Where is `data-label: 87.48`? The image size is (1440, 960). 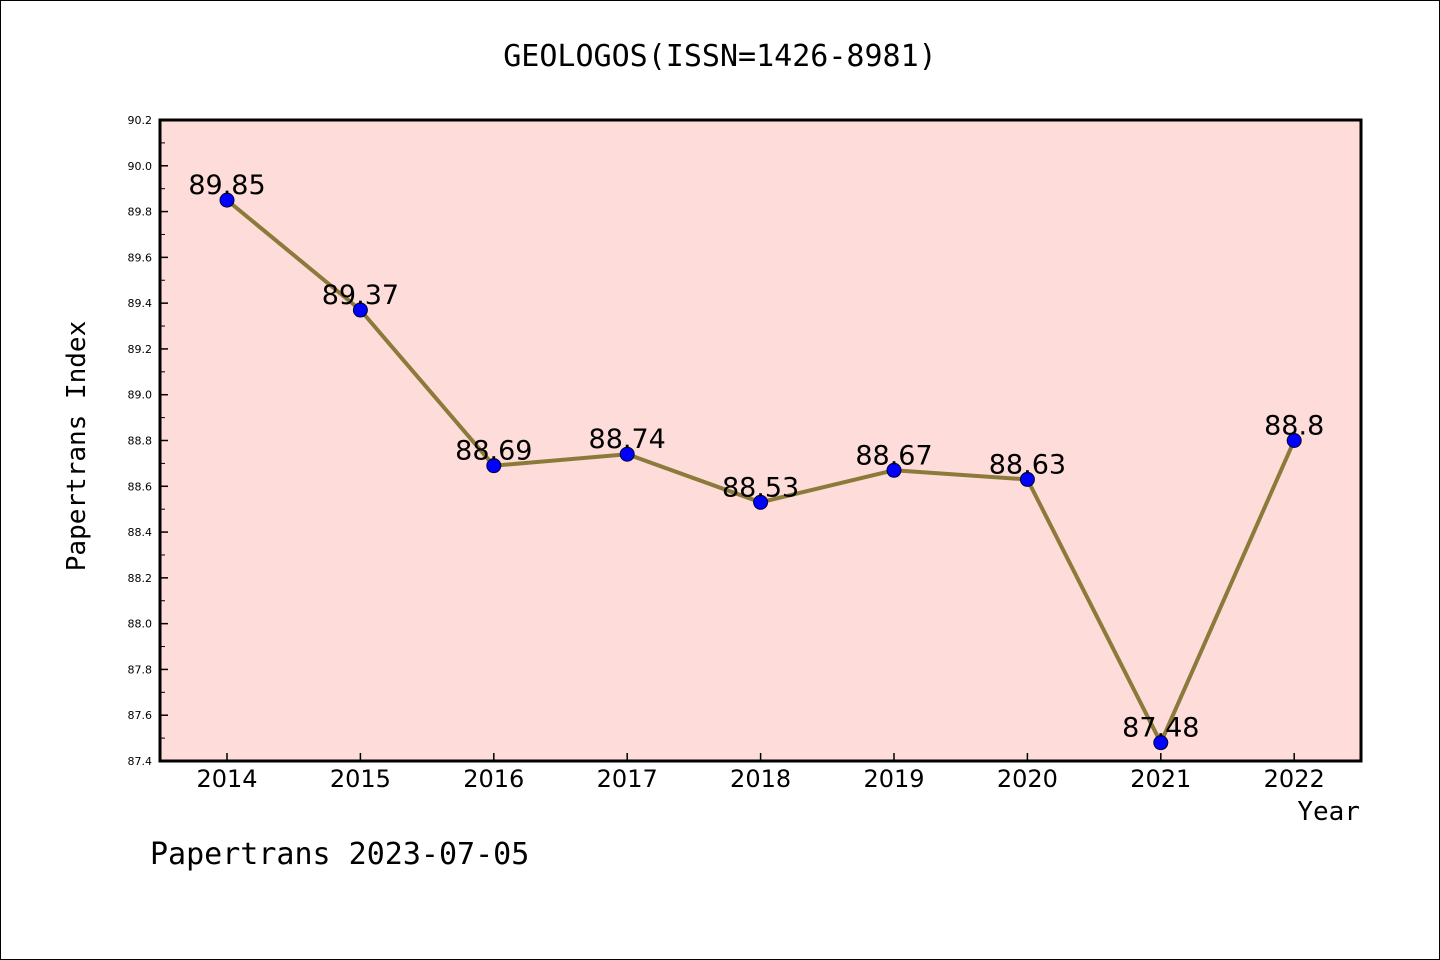
data-label: 87.48 is located at coordinates (1160, 728).